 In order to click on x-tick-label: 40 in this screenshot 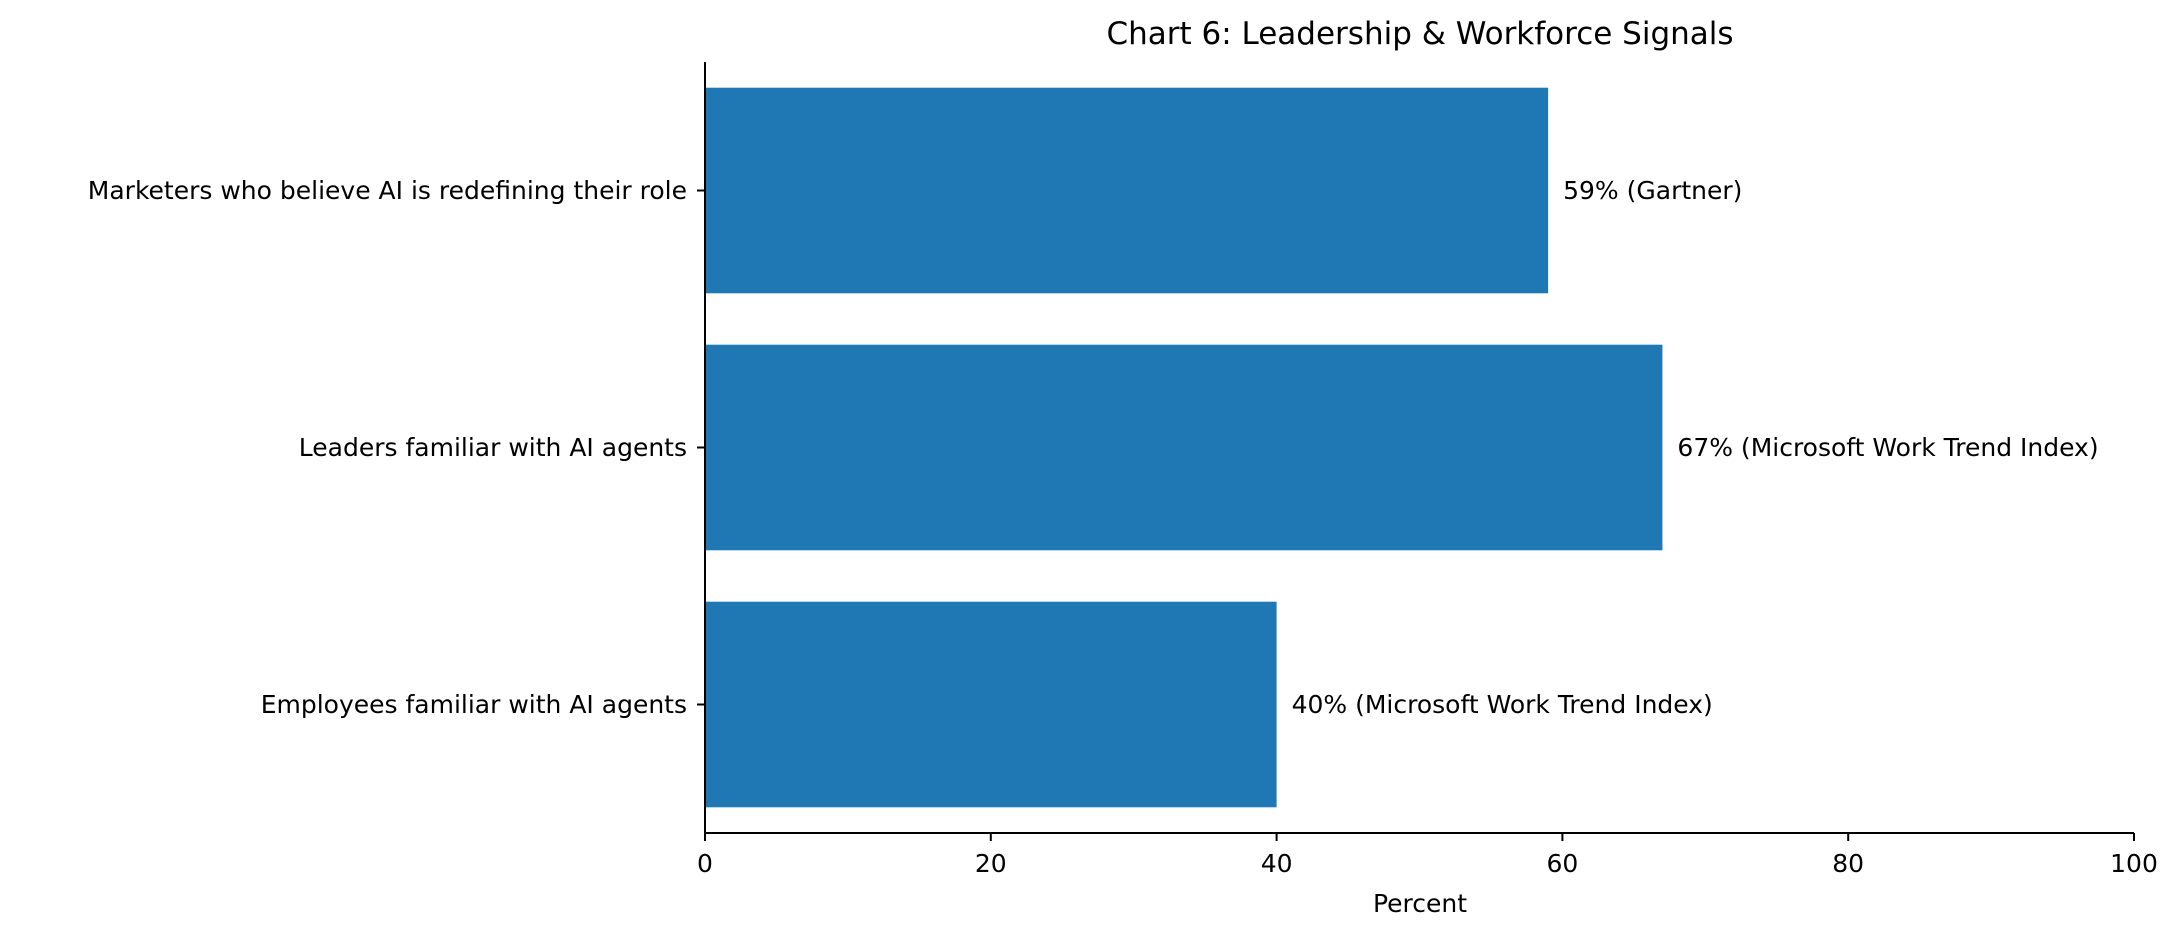, I will do `click(1277, 863)`.